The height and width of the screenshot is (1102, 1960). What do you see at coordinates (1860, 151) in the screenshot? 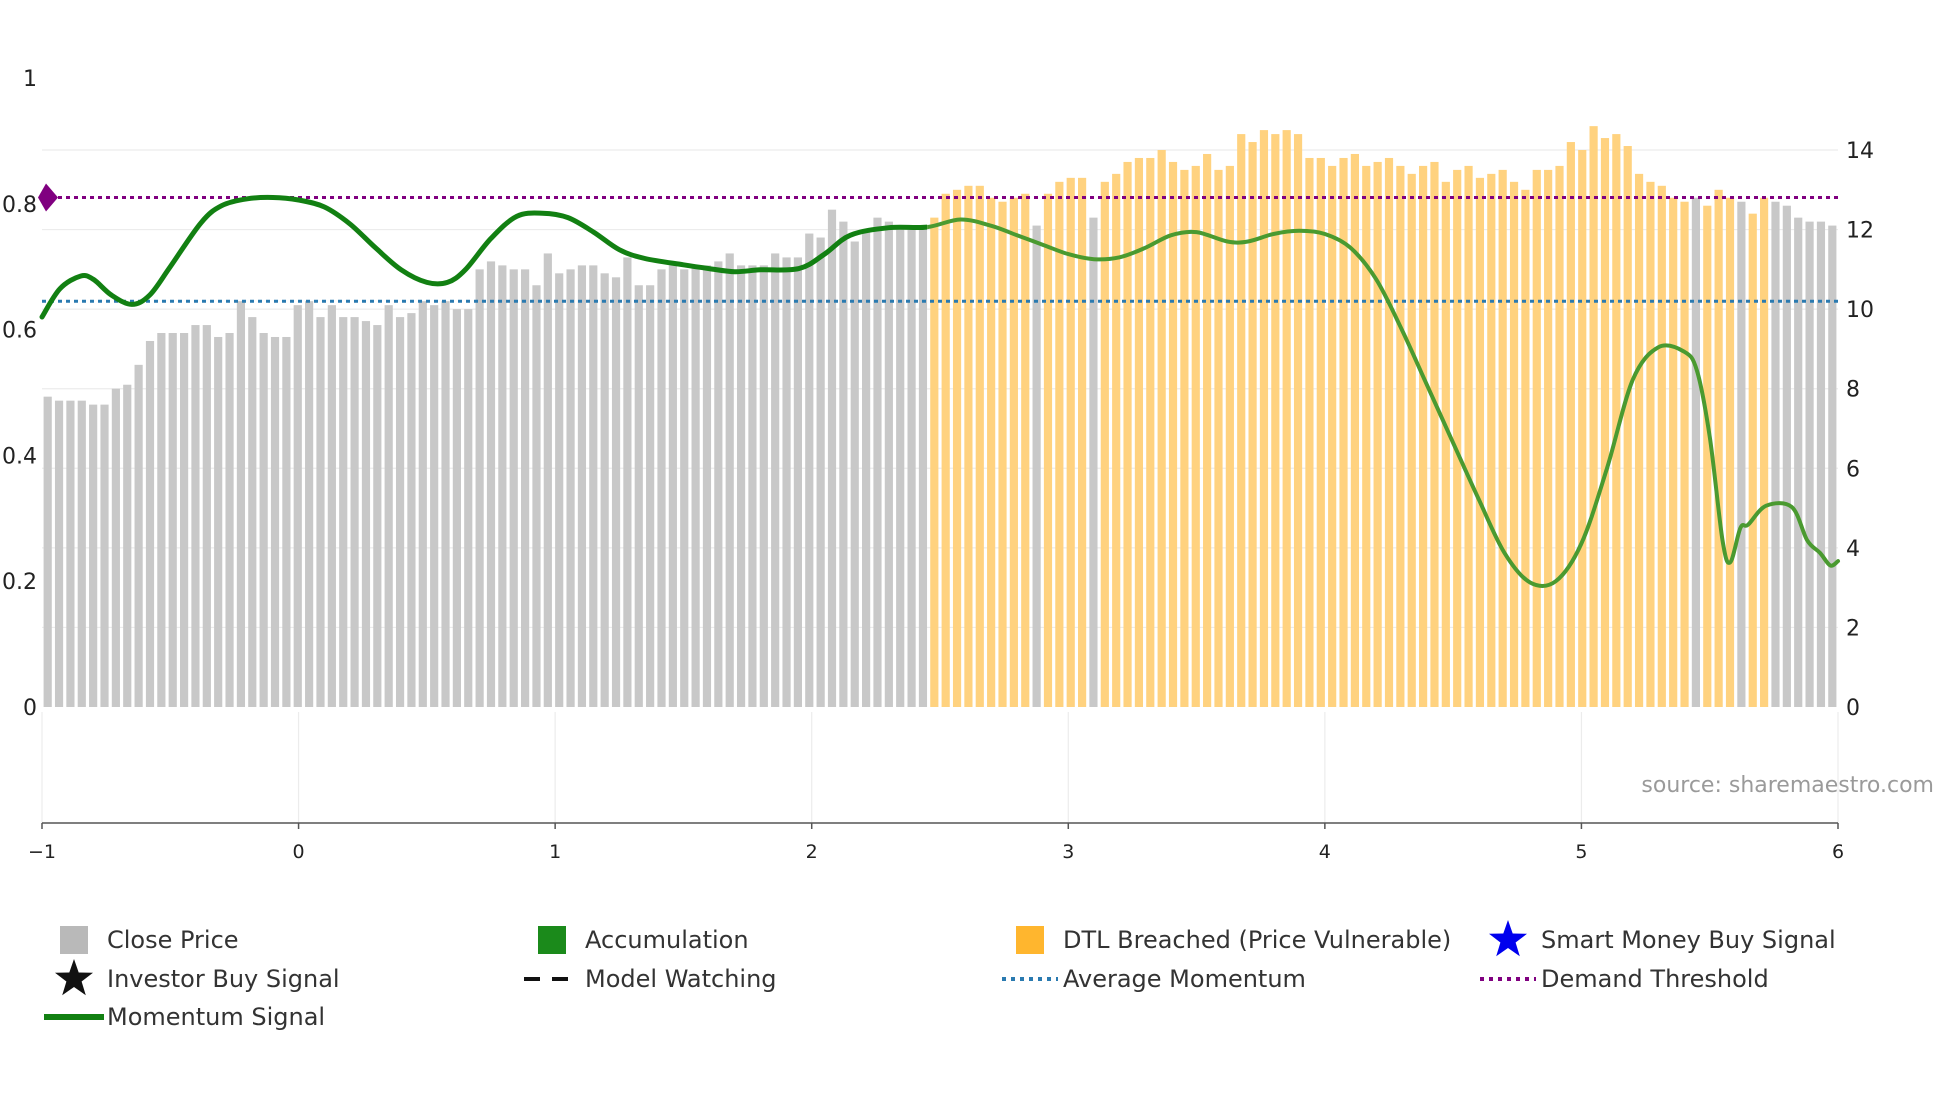
I see `right-axis-tick-label: 14` at bounding box center [1860, 151].